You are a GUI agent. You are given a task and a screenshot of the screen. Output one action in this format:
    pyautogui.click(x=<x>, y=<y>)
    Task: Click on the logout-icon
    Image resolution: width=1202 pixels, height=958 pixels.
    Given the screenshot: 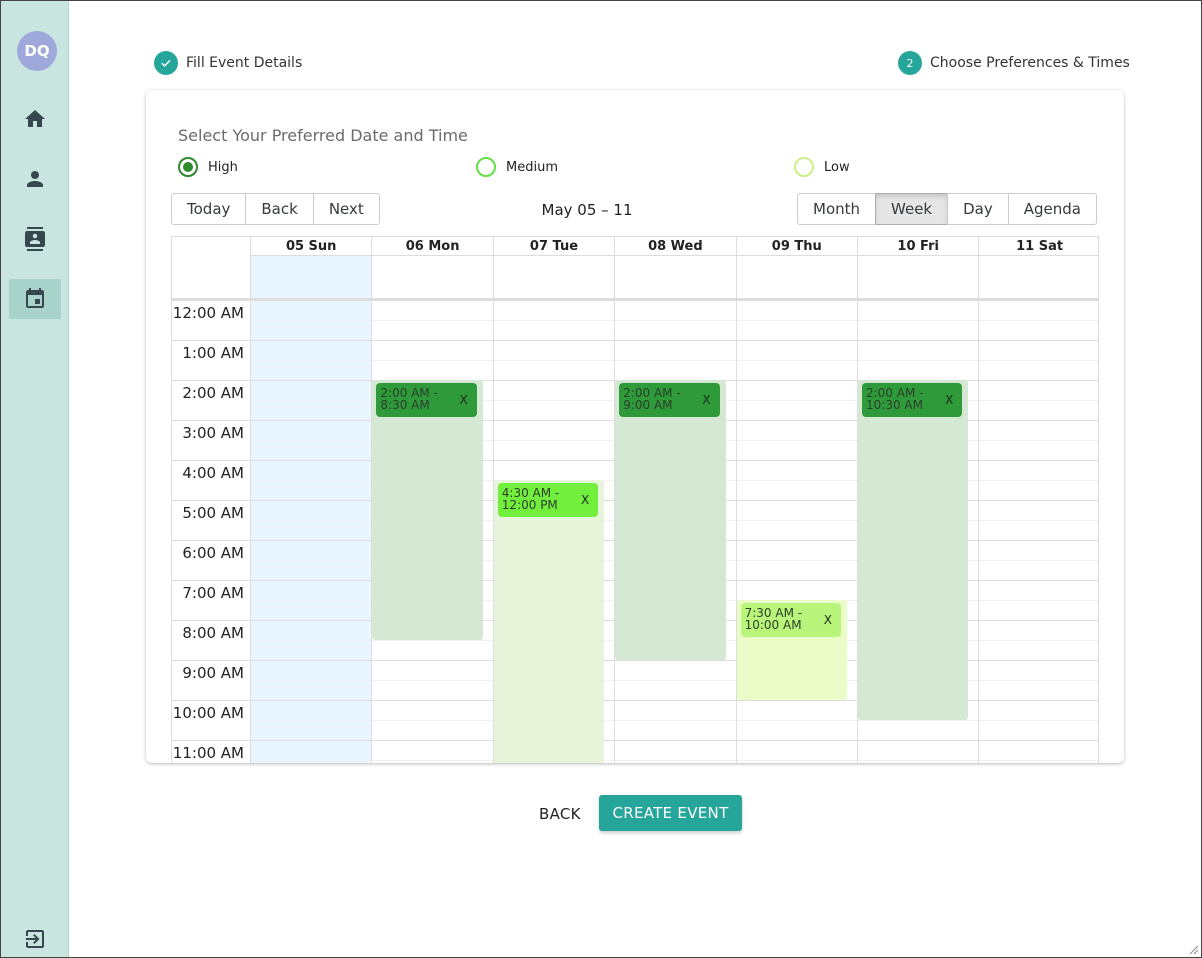 What is the action you would take?
    pyautogui.click(x=35, y=939)
    